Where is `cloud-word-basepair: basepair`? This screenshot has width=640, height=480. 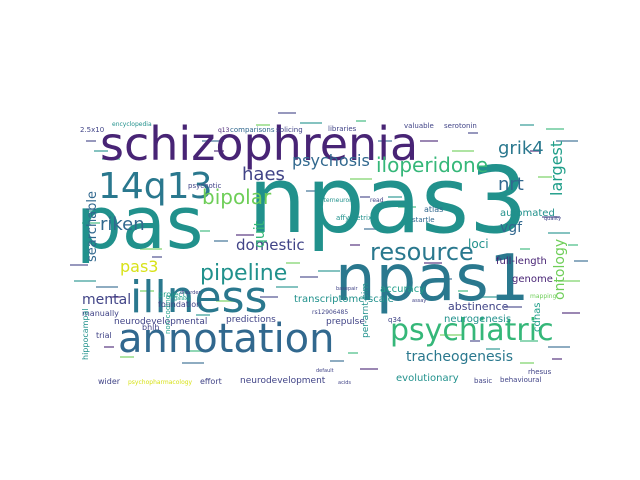 cloud-word-basepair: basepair is located at coordinates (347, 289).